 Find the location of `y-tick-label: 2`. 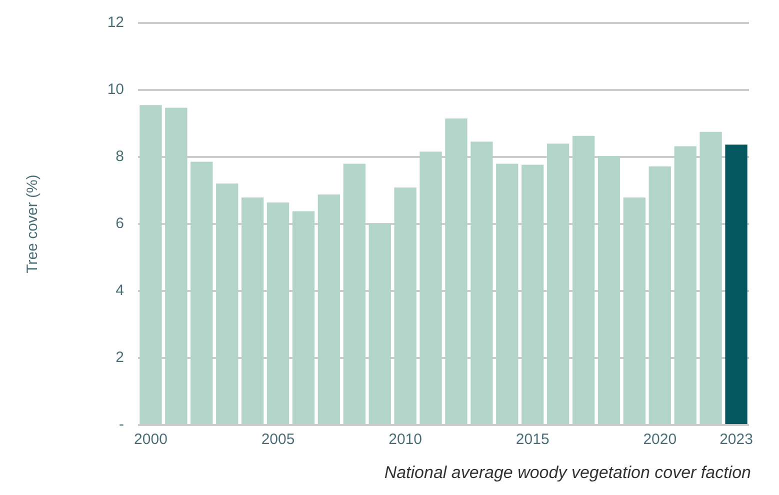

y-tick-label: 2 is located at coordinates (120, 357).